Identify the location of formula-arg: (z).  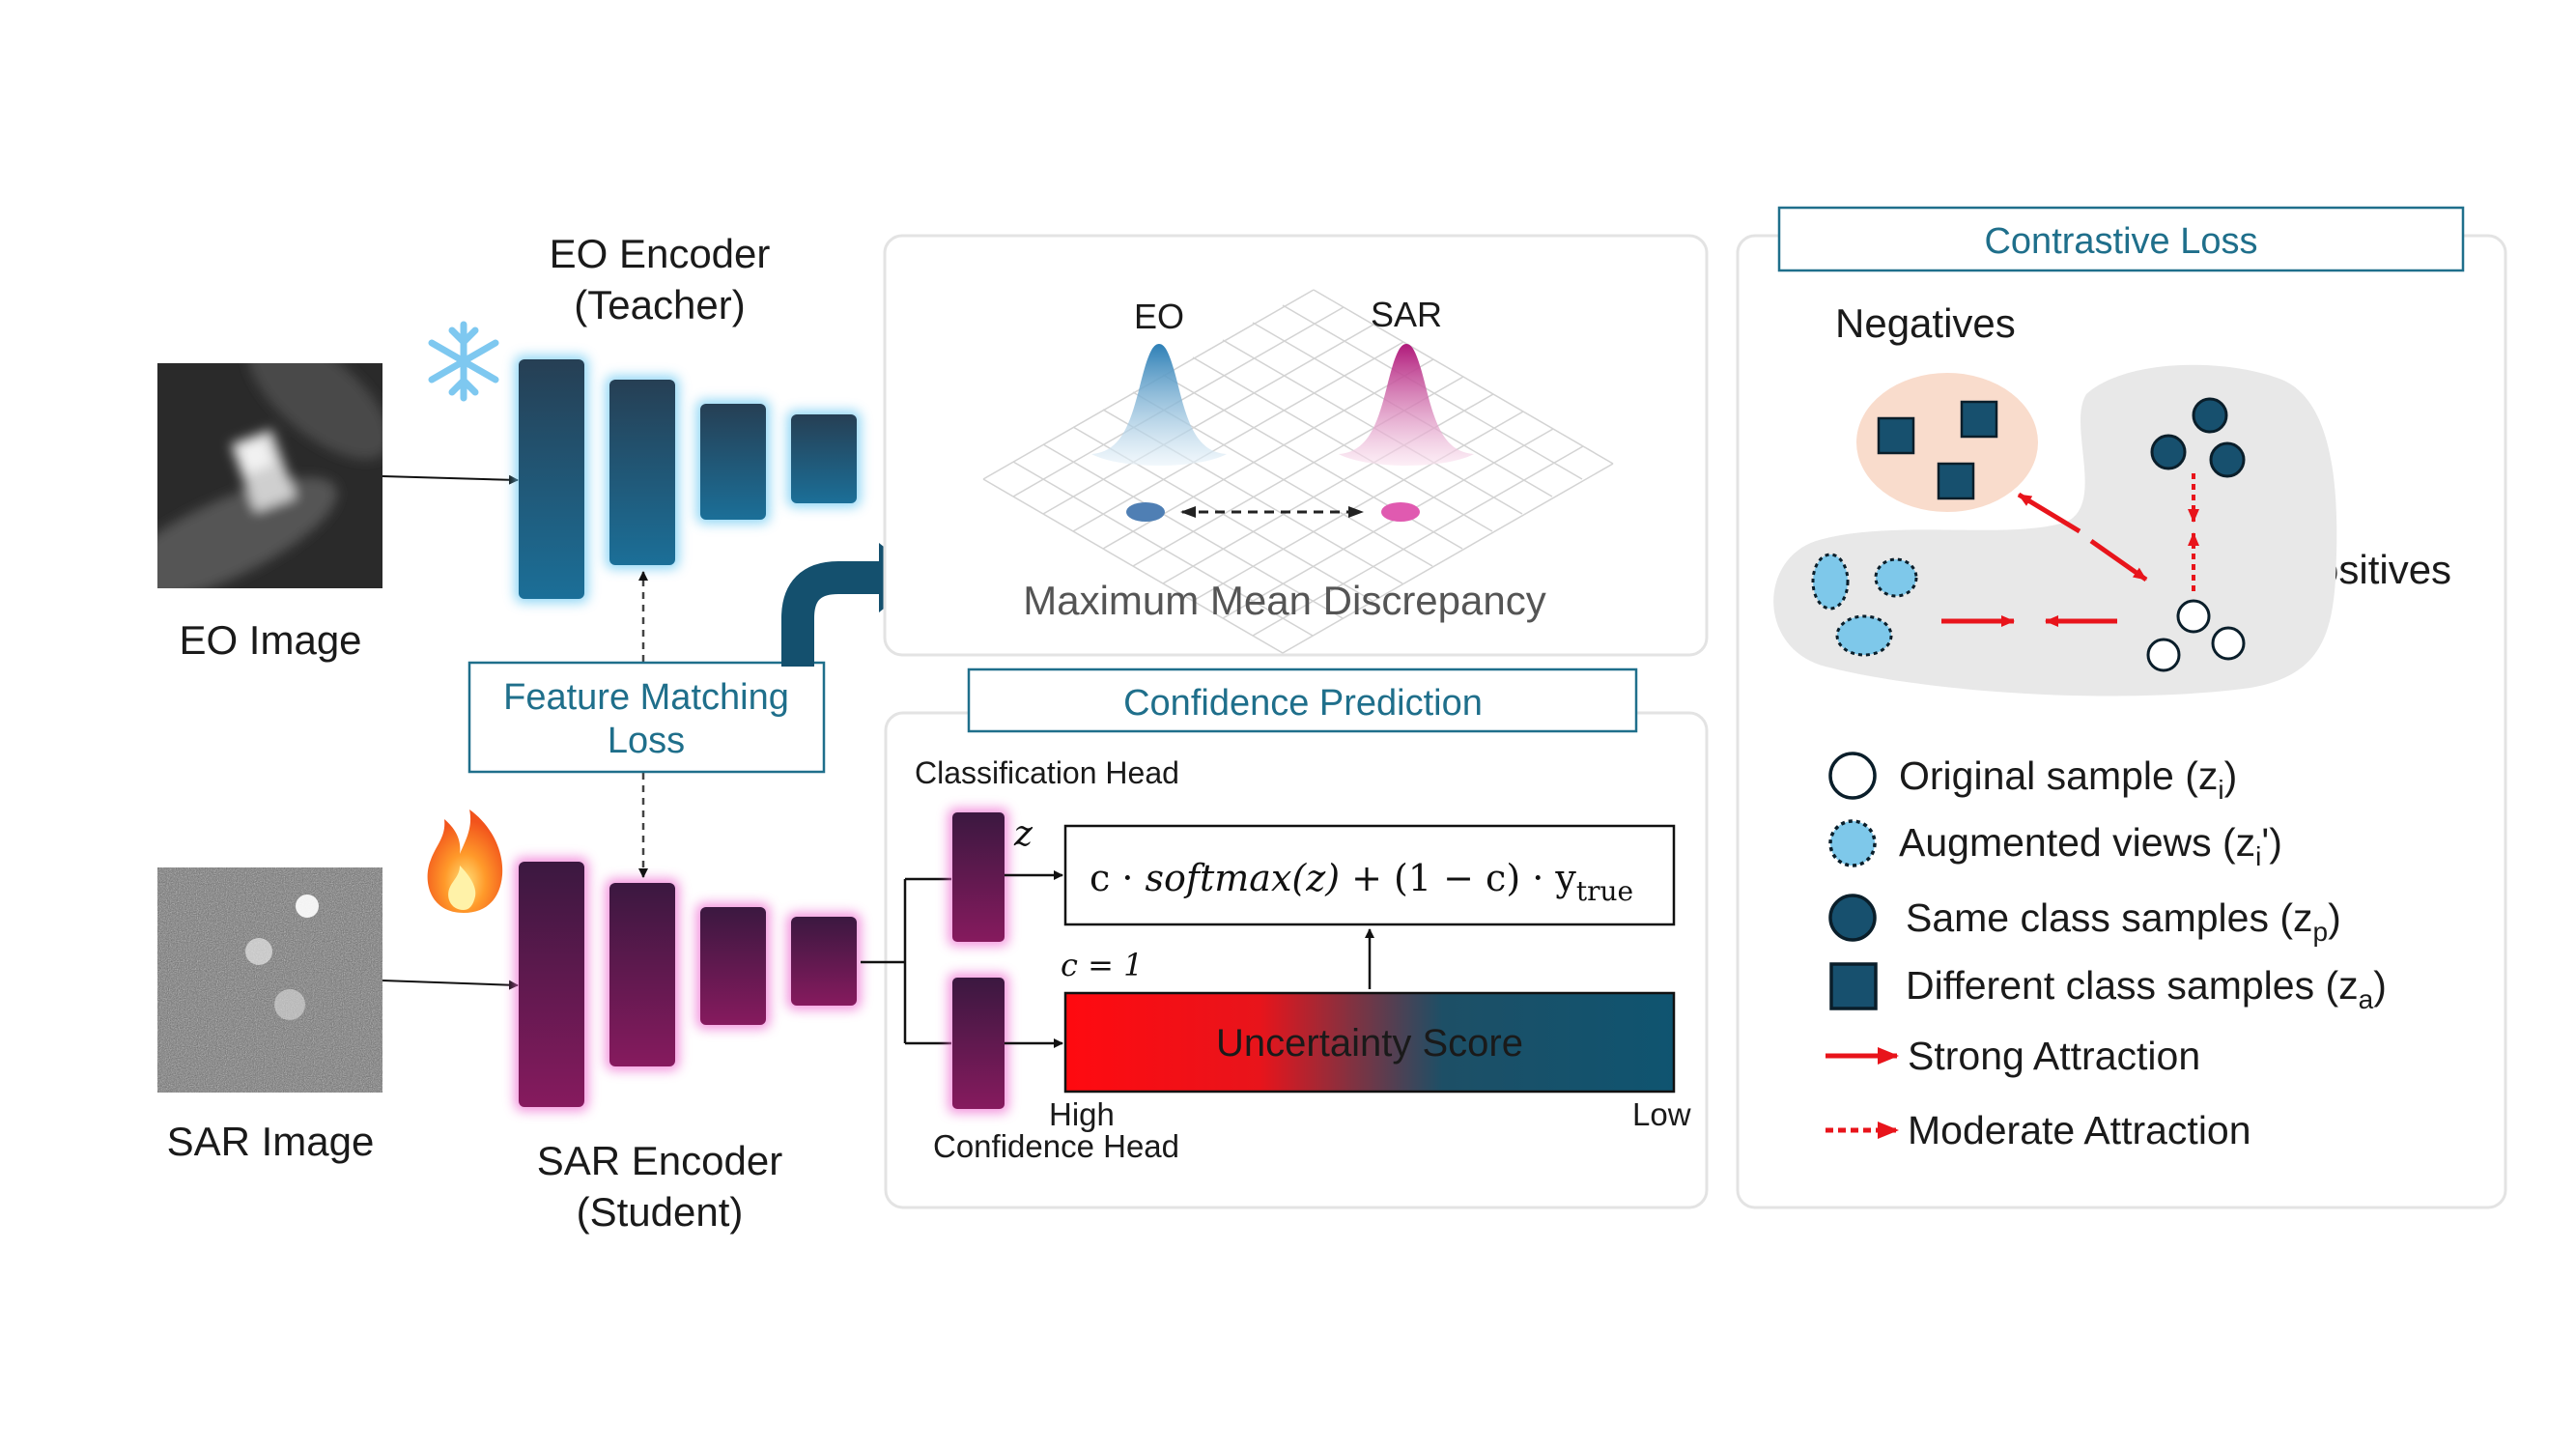
(1315, 878).